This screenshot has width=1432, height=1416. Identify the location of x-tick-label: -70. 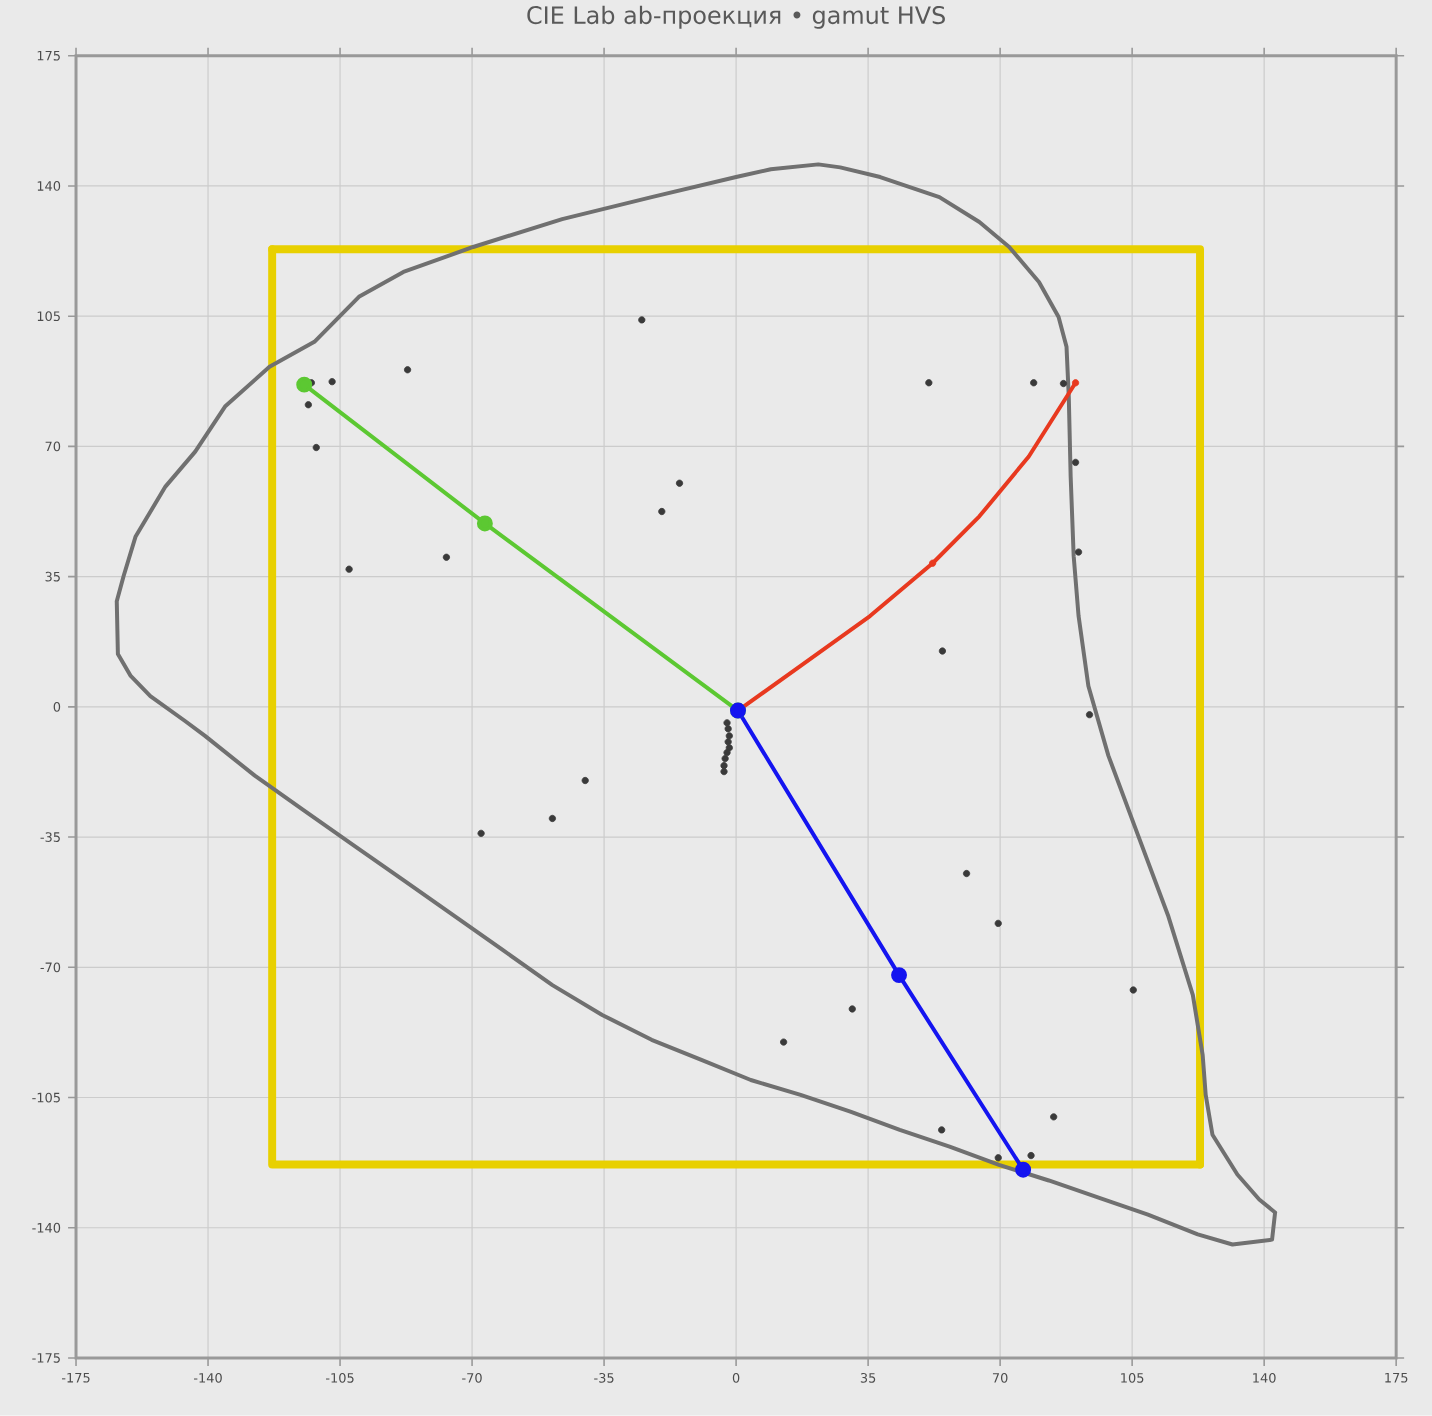
(472, 1378).